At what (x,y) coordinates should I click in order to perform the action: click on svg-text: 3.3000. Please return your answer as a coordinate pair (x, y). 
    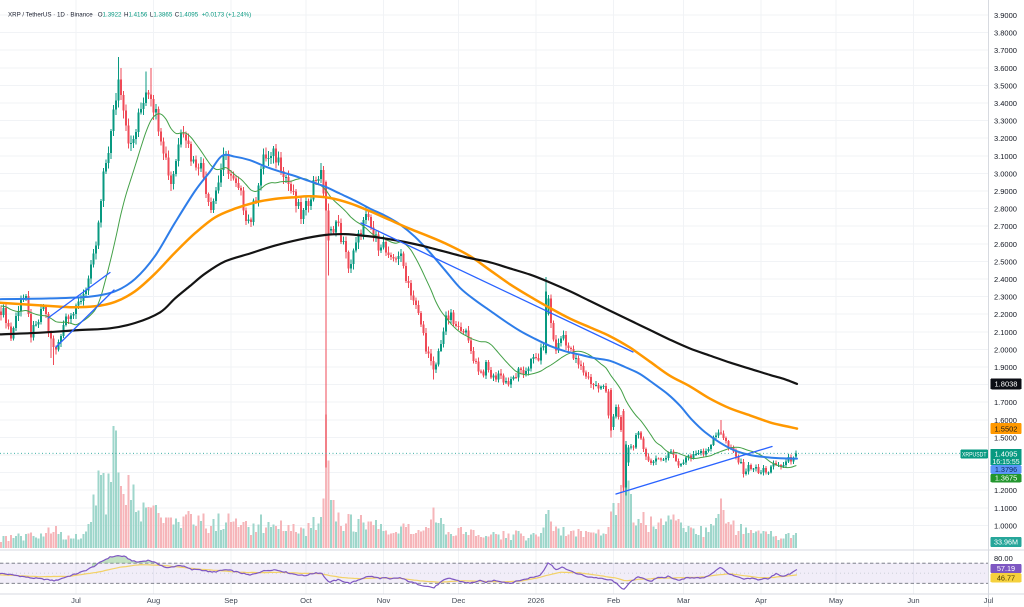
    Looking at the image, I should click on (1005, 121).